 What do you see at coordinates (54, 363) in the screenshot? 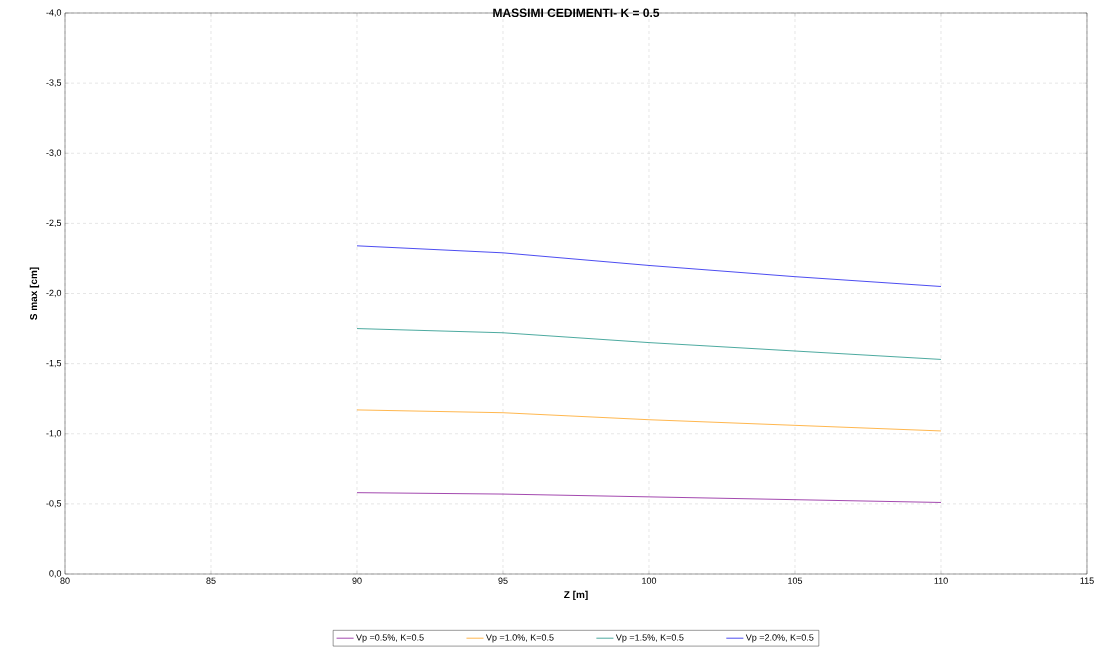
I see `y-tick-label: -1,5` at bounding box center [54, 363].